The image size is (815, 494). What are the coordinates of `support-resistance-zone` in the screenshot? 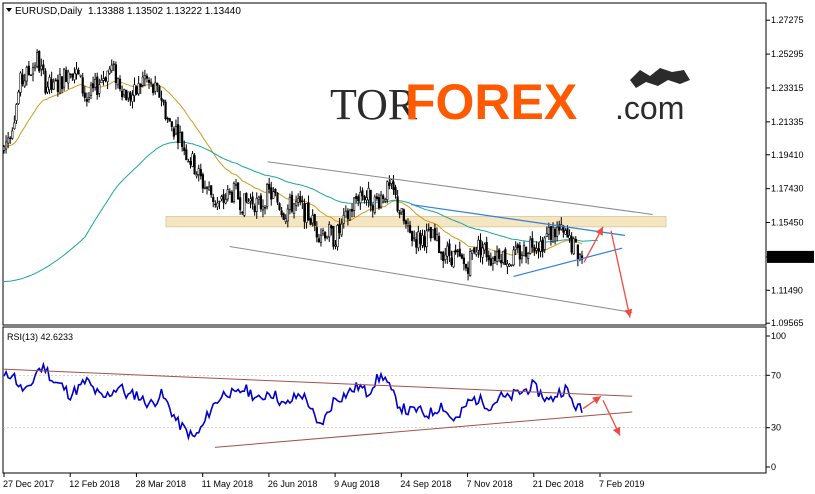 It's located at (416, 222).